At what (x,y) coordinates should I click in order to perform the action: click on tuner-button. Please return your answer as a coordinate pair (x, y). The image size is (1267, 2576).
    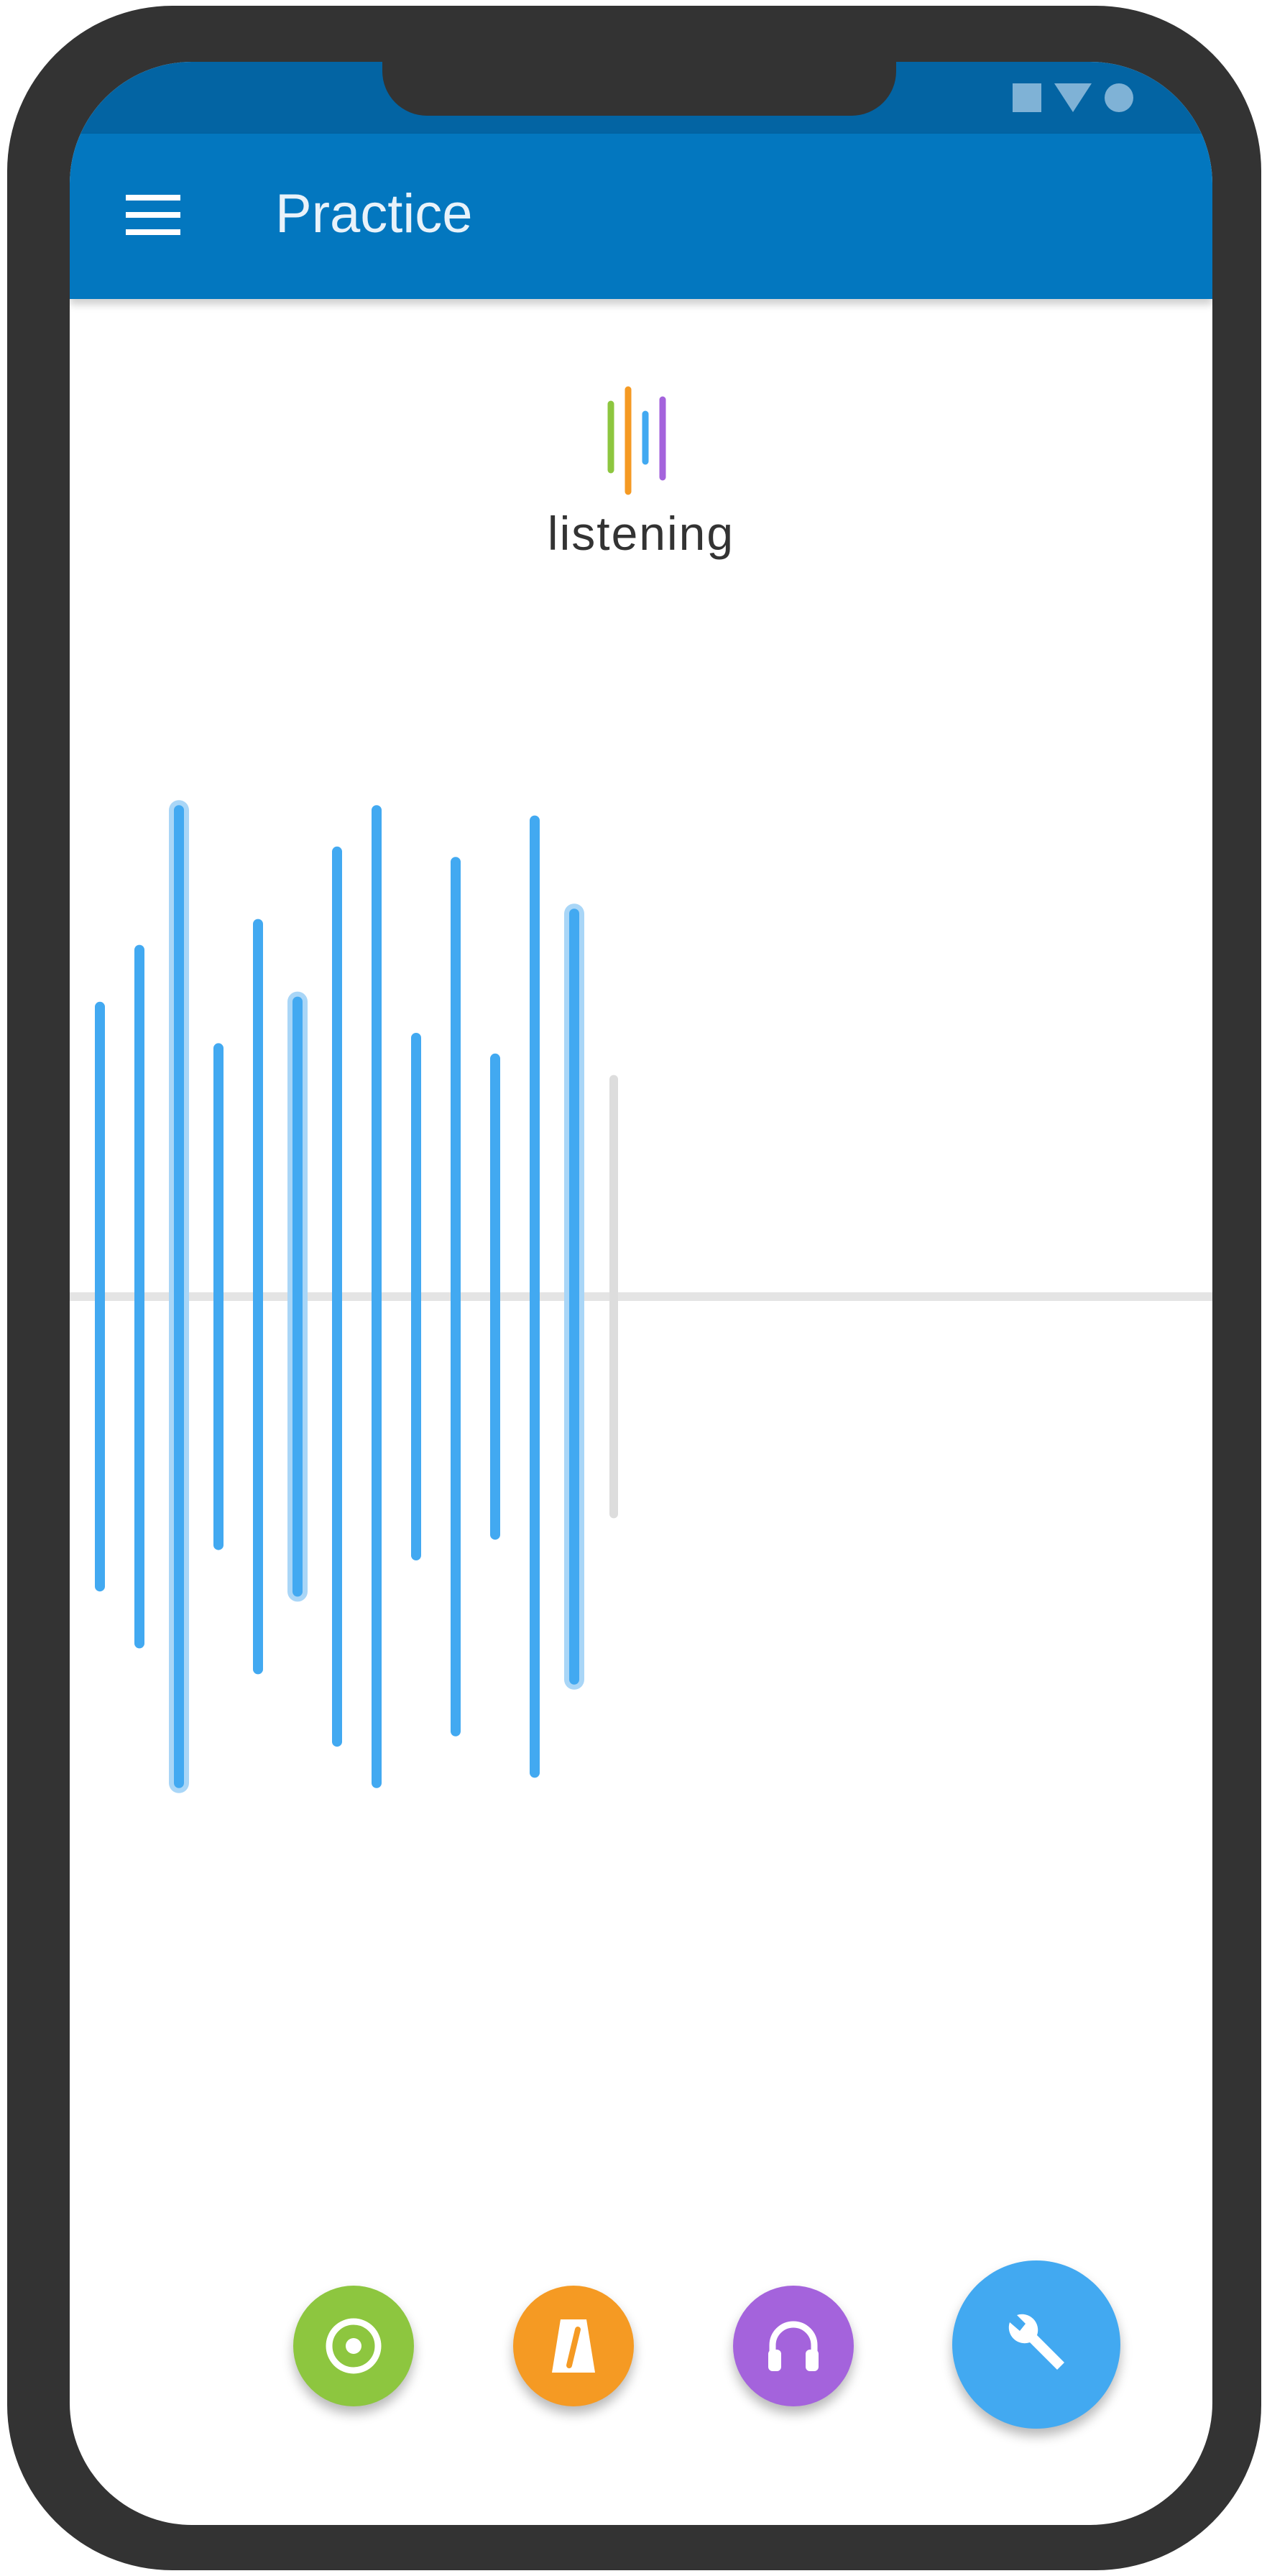
    Looking at the image, I should click on (353, 2346).